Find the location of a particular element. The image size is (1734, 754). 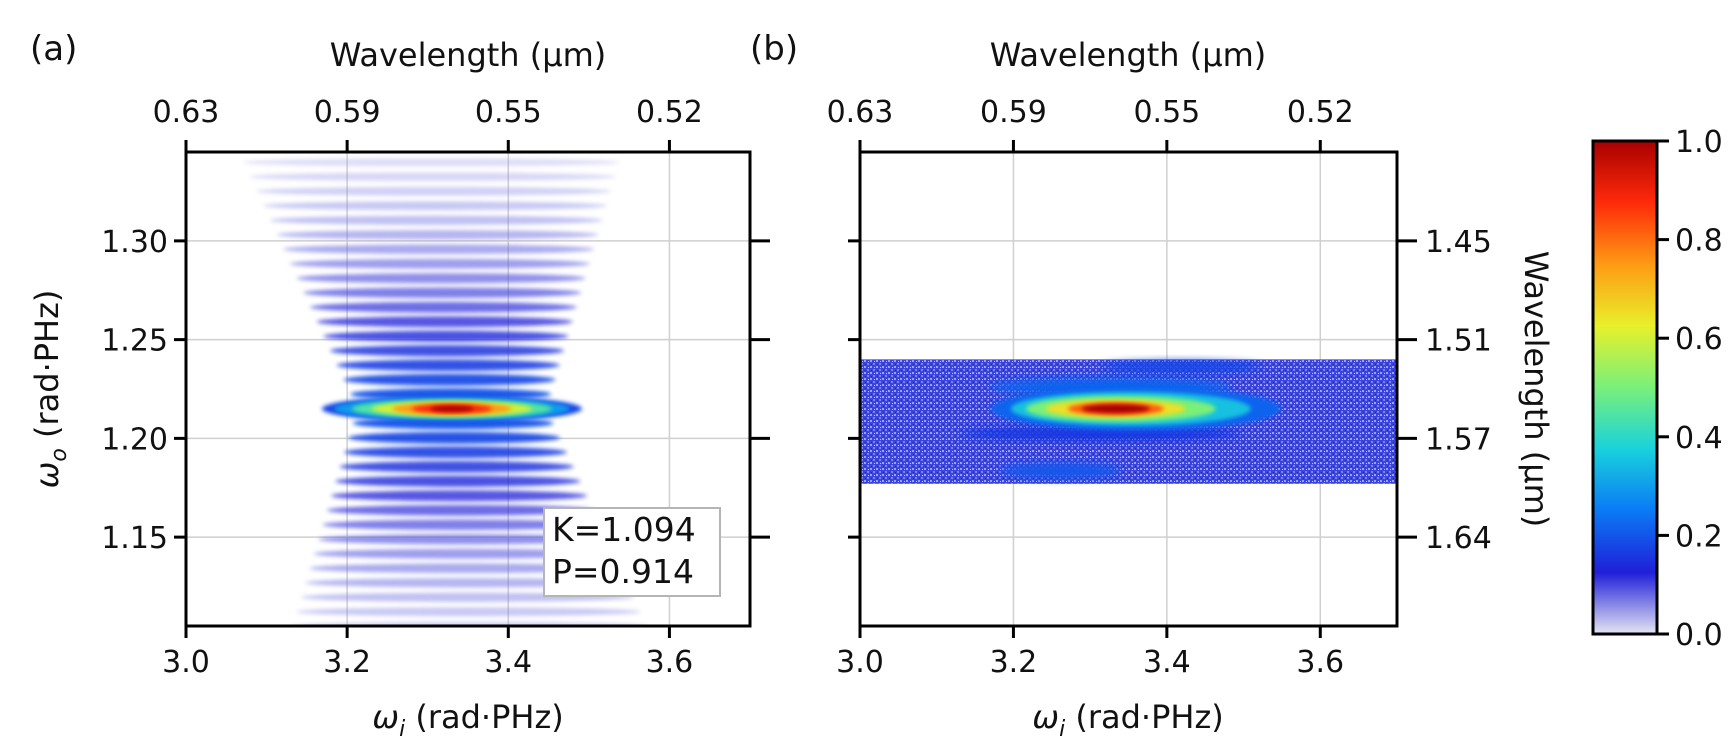

panel-b-top-xlabel: Wavelength (μm) is located at coordinates (1128, 55).